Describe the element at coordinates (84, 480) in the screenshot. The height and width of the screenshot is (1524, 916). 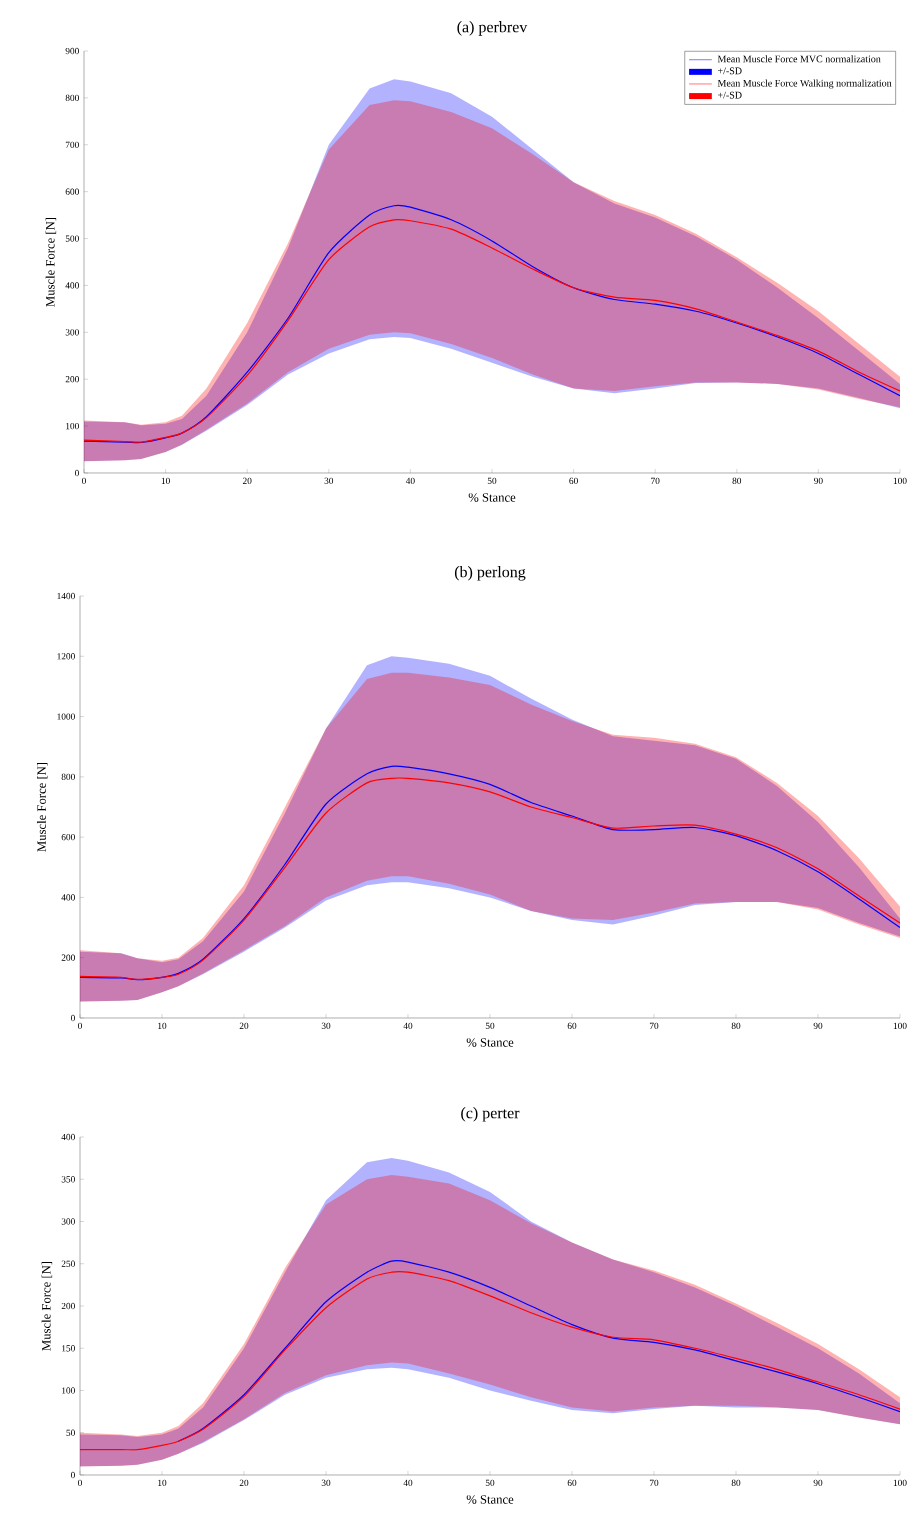
I see `x-tick-label: 0` at that location.